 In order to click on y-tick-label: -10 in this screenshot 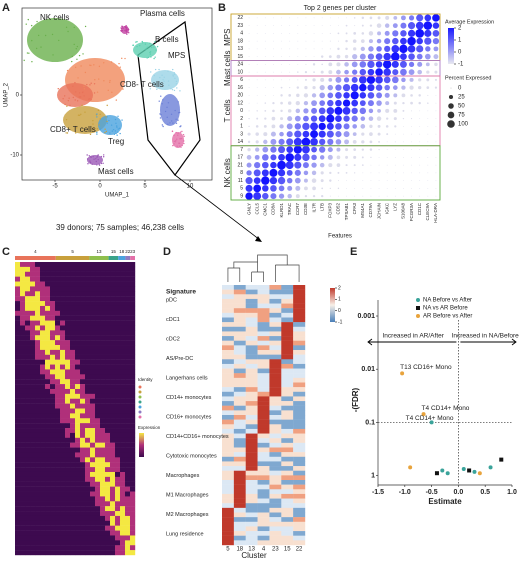, I will do `click(14, 156)`.